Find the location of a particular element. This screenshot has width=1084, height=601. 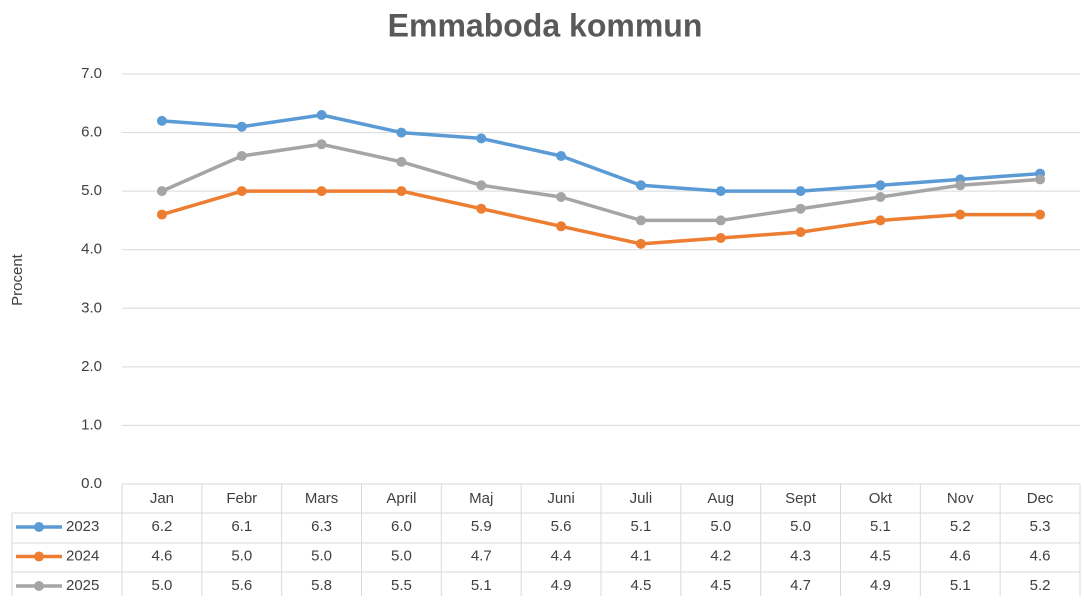

x-tick-label: Febr is located at coordinates (241, 498).